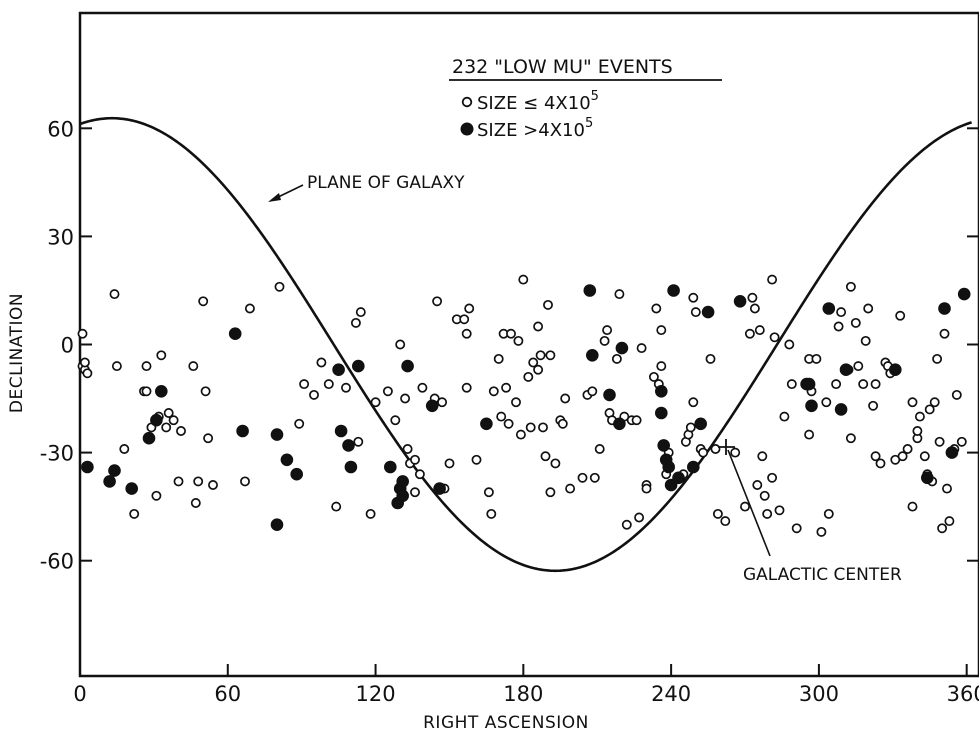 Image resolution: width=979 pixels, height=734 pixels. Describe the element at coordinates (963, 694) in the screenshot. I see `x-tick-label: 360` at that location.